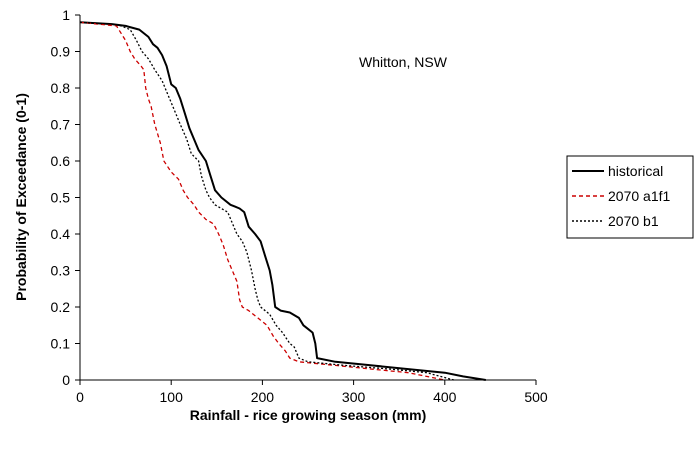 This screenshot has width=699, height=450. Describe the element at coordinates (312, 392) in the screenshot. I see `x-tick-group: 0 100 200 300 400 500` at that location.